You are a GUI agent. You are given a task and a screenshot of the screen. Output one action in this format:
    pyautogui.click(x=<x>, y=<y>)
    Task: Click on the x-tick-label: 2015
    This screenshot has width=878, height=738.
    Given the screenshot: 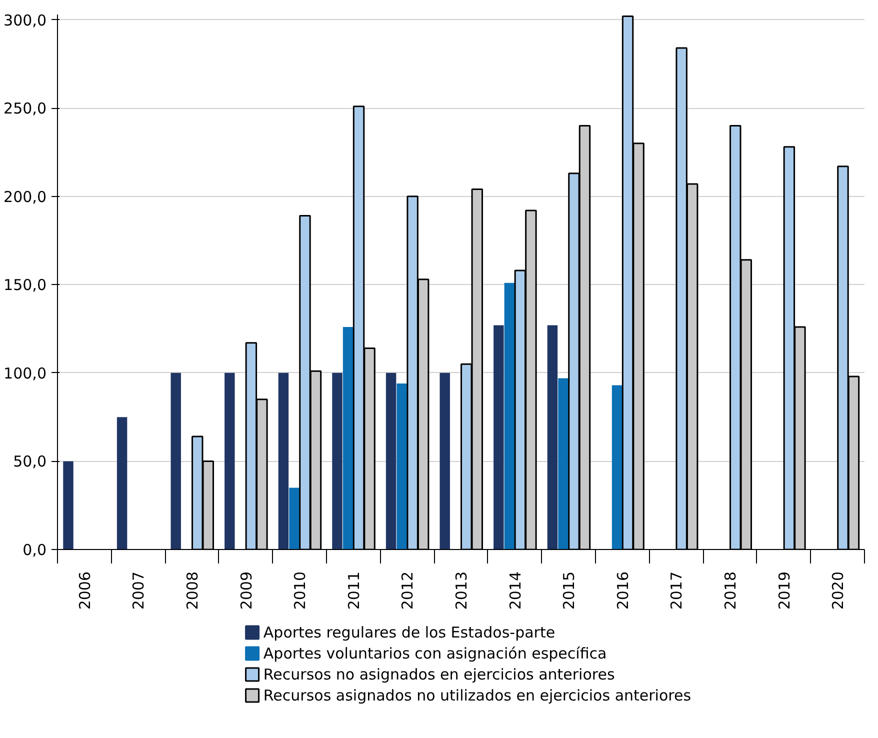 What is the action you would take?
    pyautogui.click(x=569, y=590)
    